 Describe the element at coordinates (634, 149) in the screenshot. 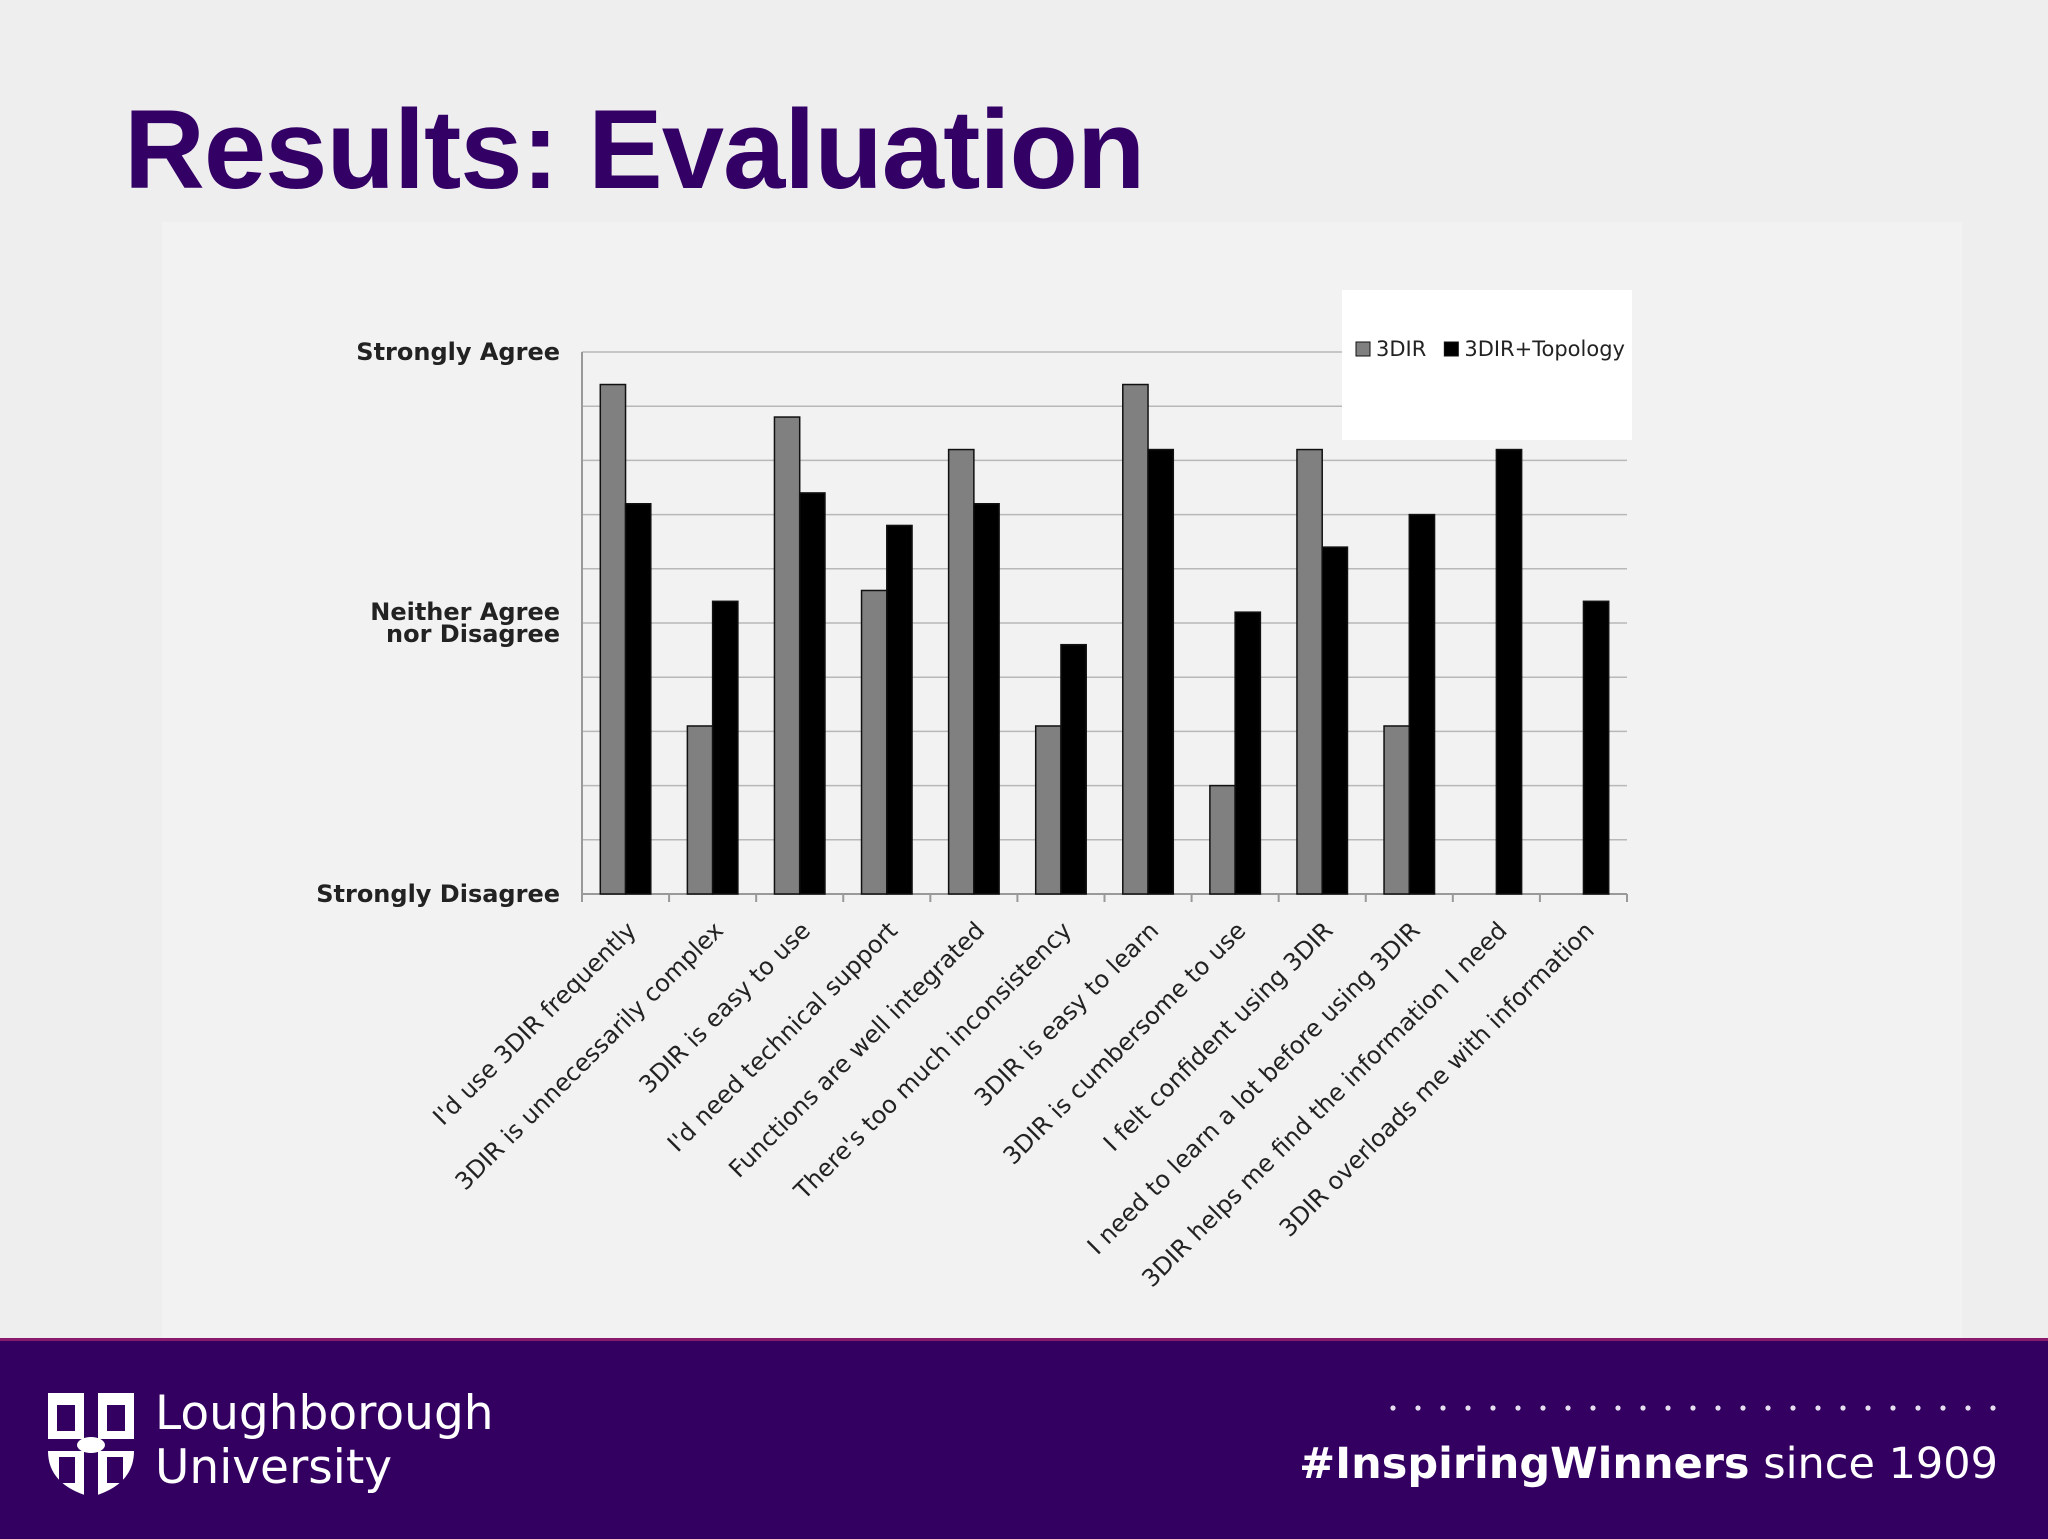

I see `slide-title: Results: Evaluation` at that location.